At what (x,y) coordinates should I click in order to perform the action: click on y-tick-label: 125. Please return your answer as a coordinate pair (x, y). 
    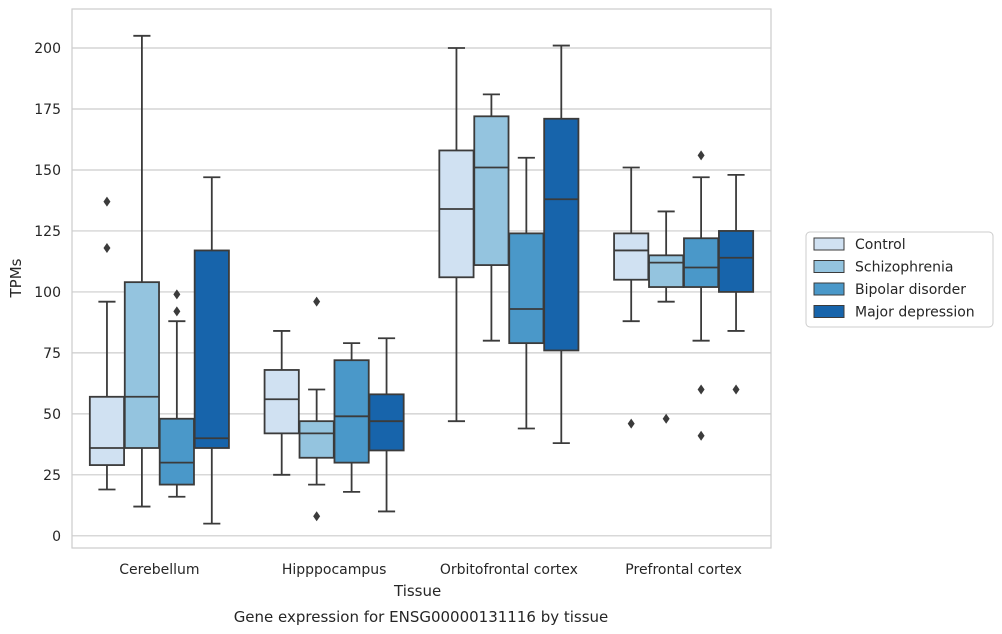
    Looking at the image, I should click on (47, 232).